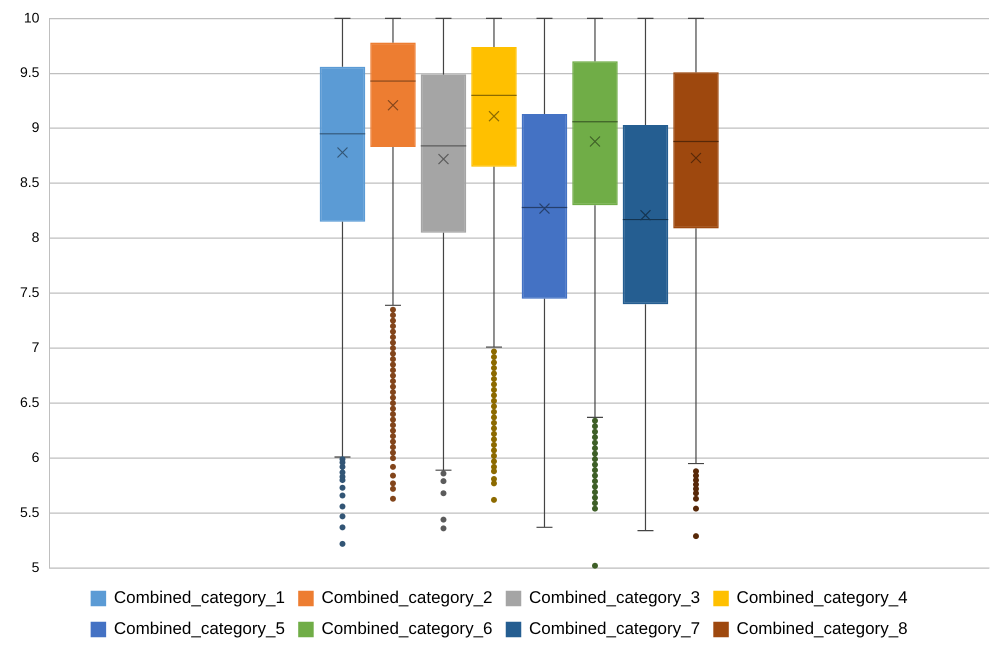 Image resolution: width=991 pixels, height=652 pixels. What do you see at coordinates (32, 17) in the screenshot?
I see `y-tick-label: 10` at bounding box center [32, 17].